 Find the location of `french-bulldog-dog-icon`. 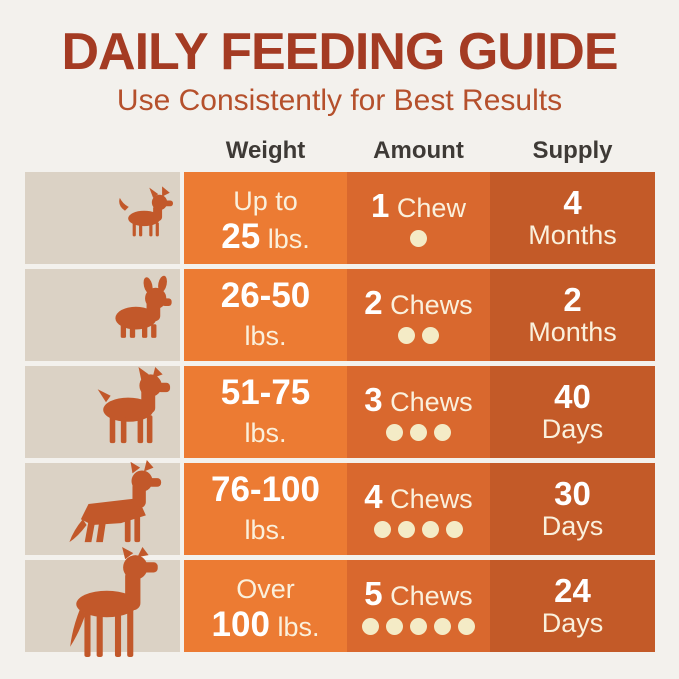

french-bulldog-dog-icon is located at coordinates (143, 306).